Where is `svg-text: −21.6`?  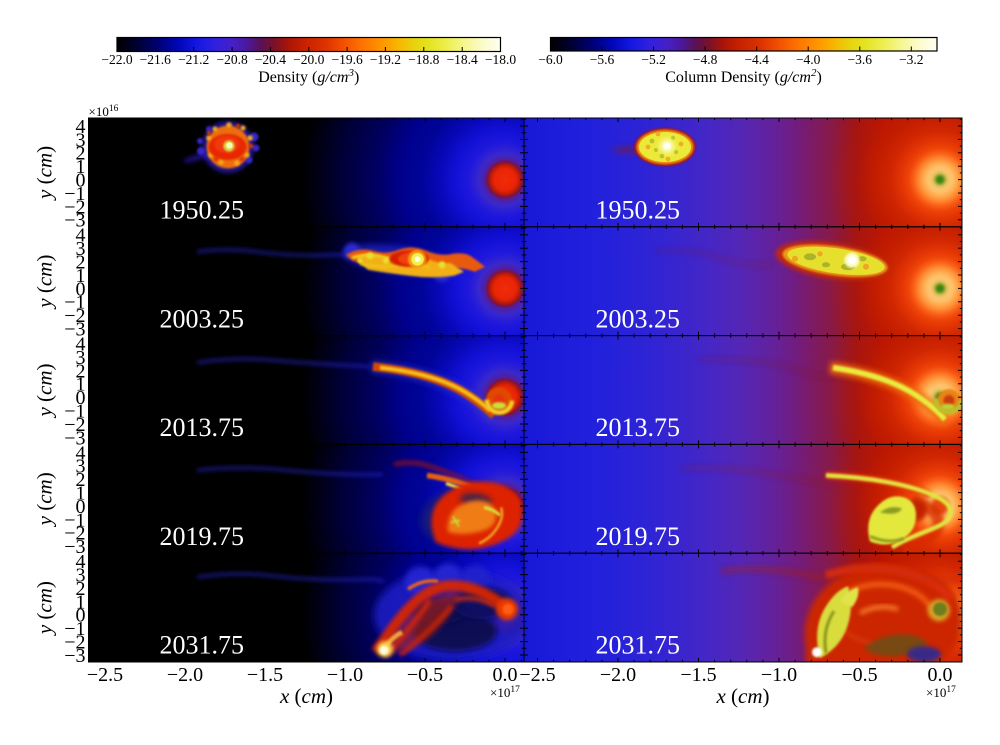
svg-text: −21.6 is located at coordinates (155, 59).